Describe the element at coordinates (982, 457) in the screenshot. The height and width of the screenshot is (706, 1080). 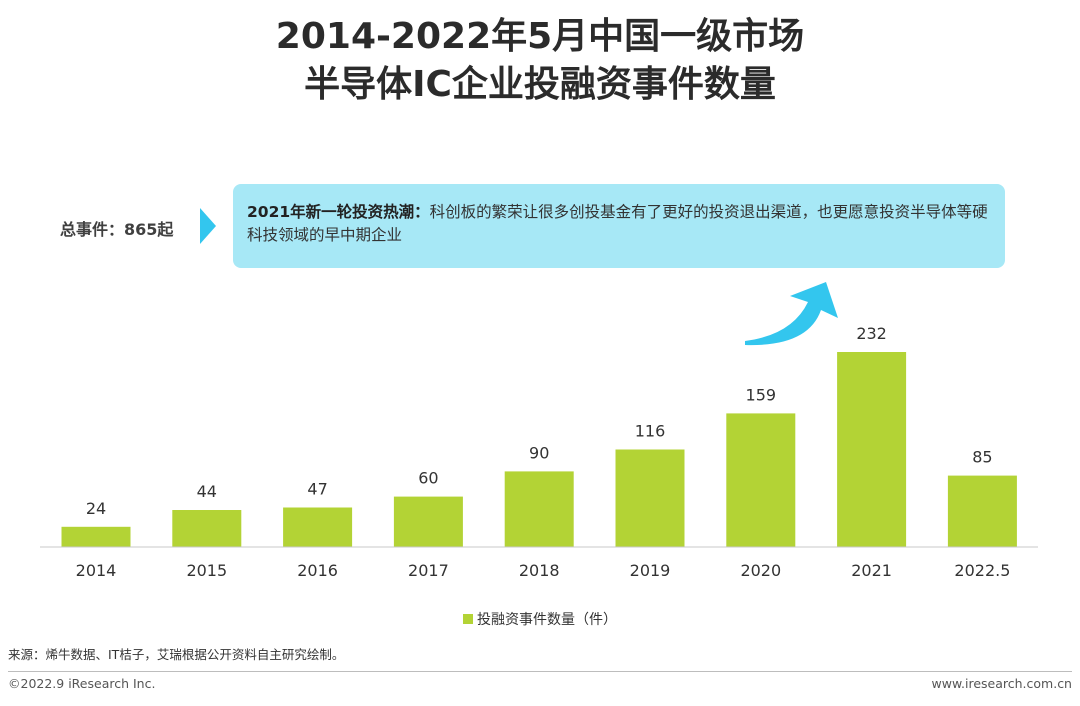
I see `value-label-2022.5: 85` at that location.